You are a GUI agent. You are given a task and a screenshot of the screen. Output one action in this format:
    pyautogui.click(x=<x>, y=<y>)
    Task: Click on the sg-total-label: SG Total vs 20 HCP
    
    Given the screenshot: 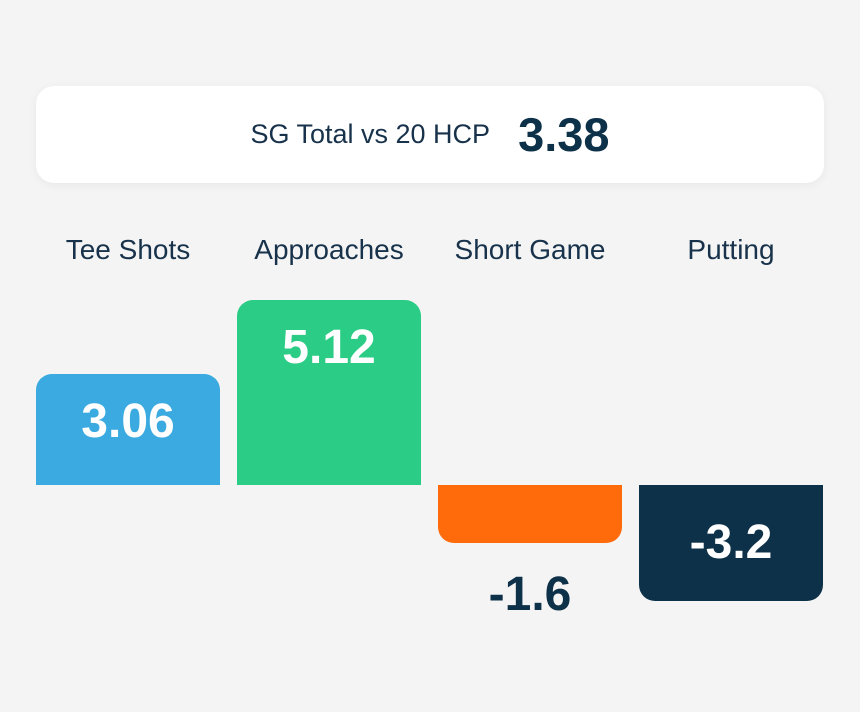 What is the action you would take?
    pyautogui.click(x=370, y=134)
    